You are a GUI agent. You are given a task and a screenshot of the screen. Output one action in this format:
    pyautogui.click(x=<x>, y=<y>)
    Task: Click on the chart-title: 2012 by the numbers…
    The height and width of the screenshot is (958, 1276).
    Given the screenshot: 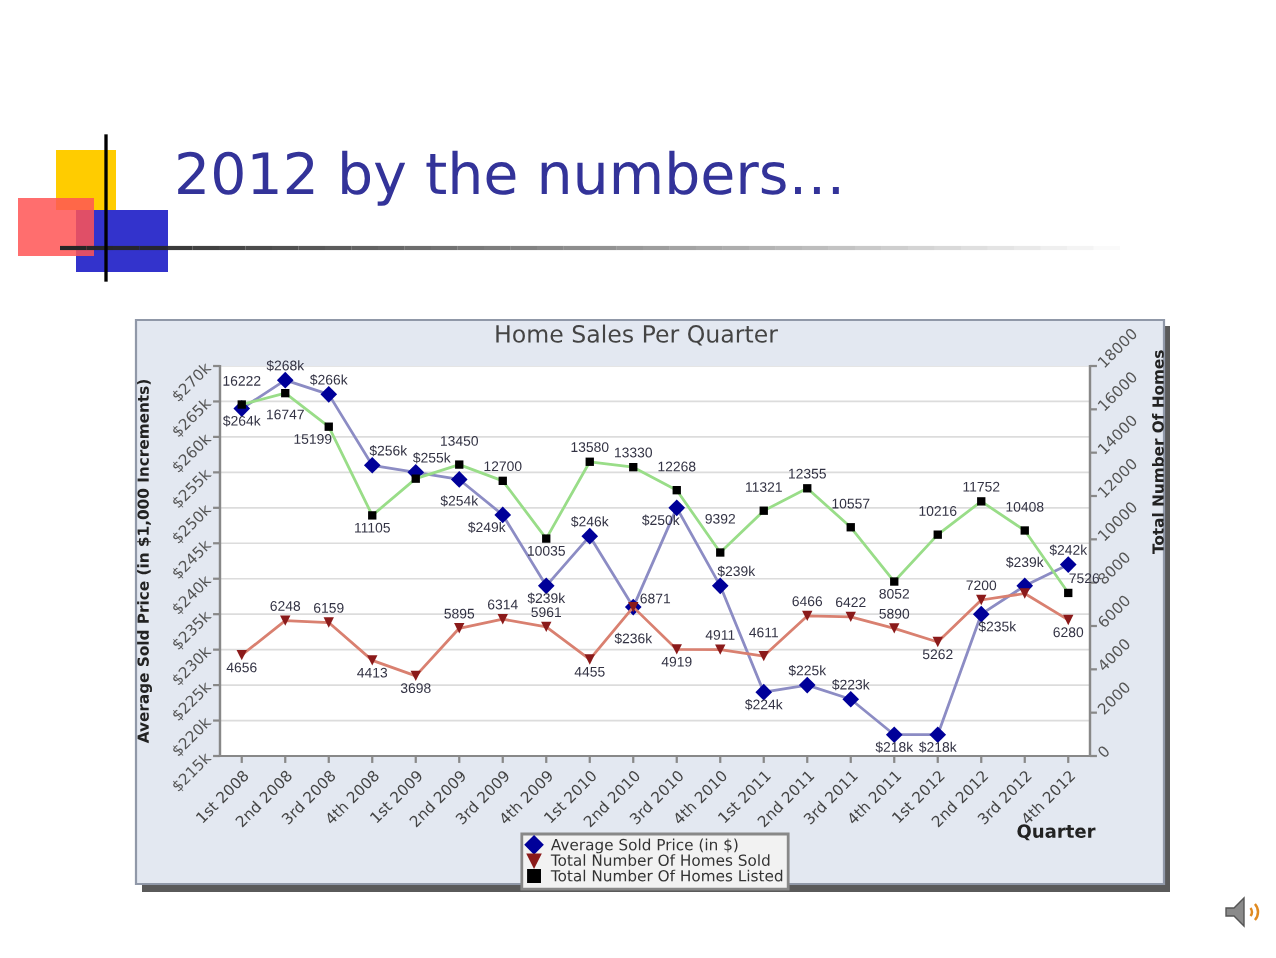 What is the action you would take?
    pyautogui.click(x=508, y=178)
    